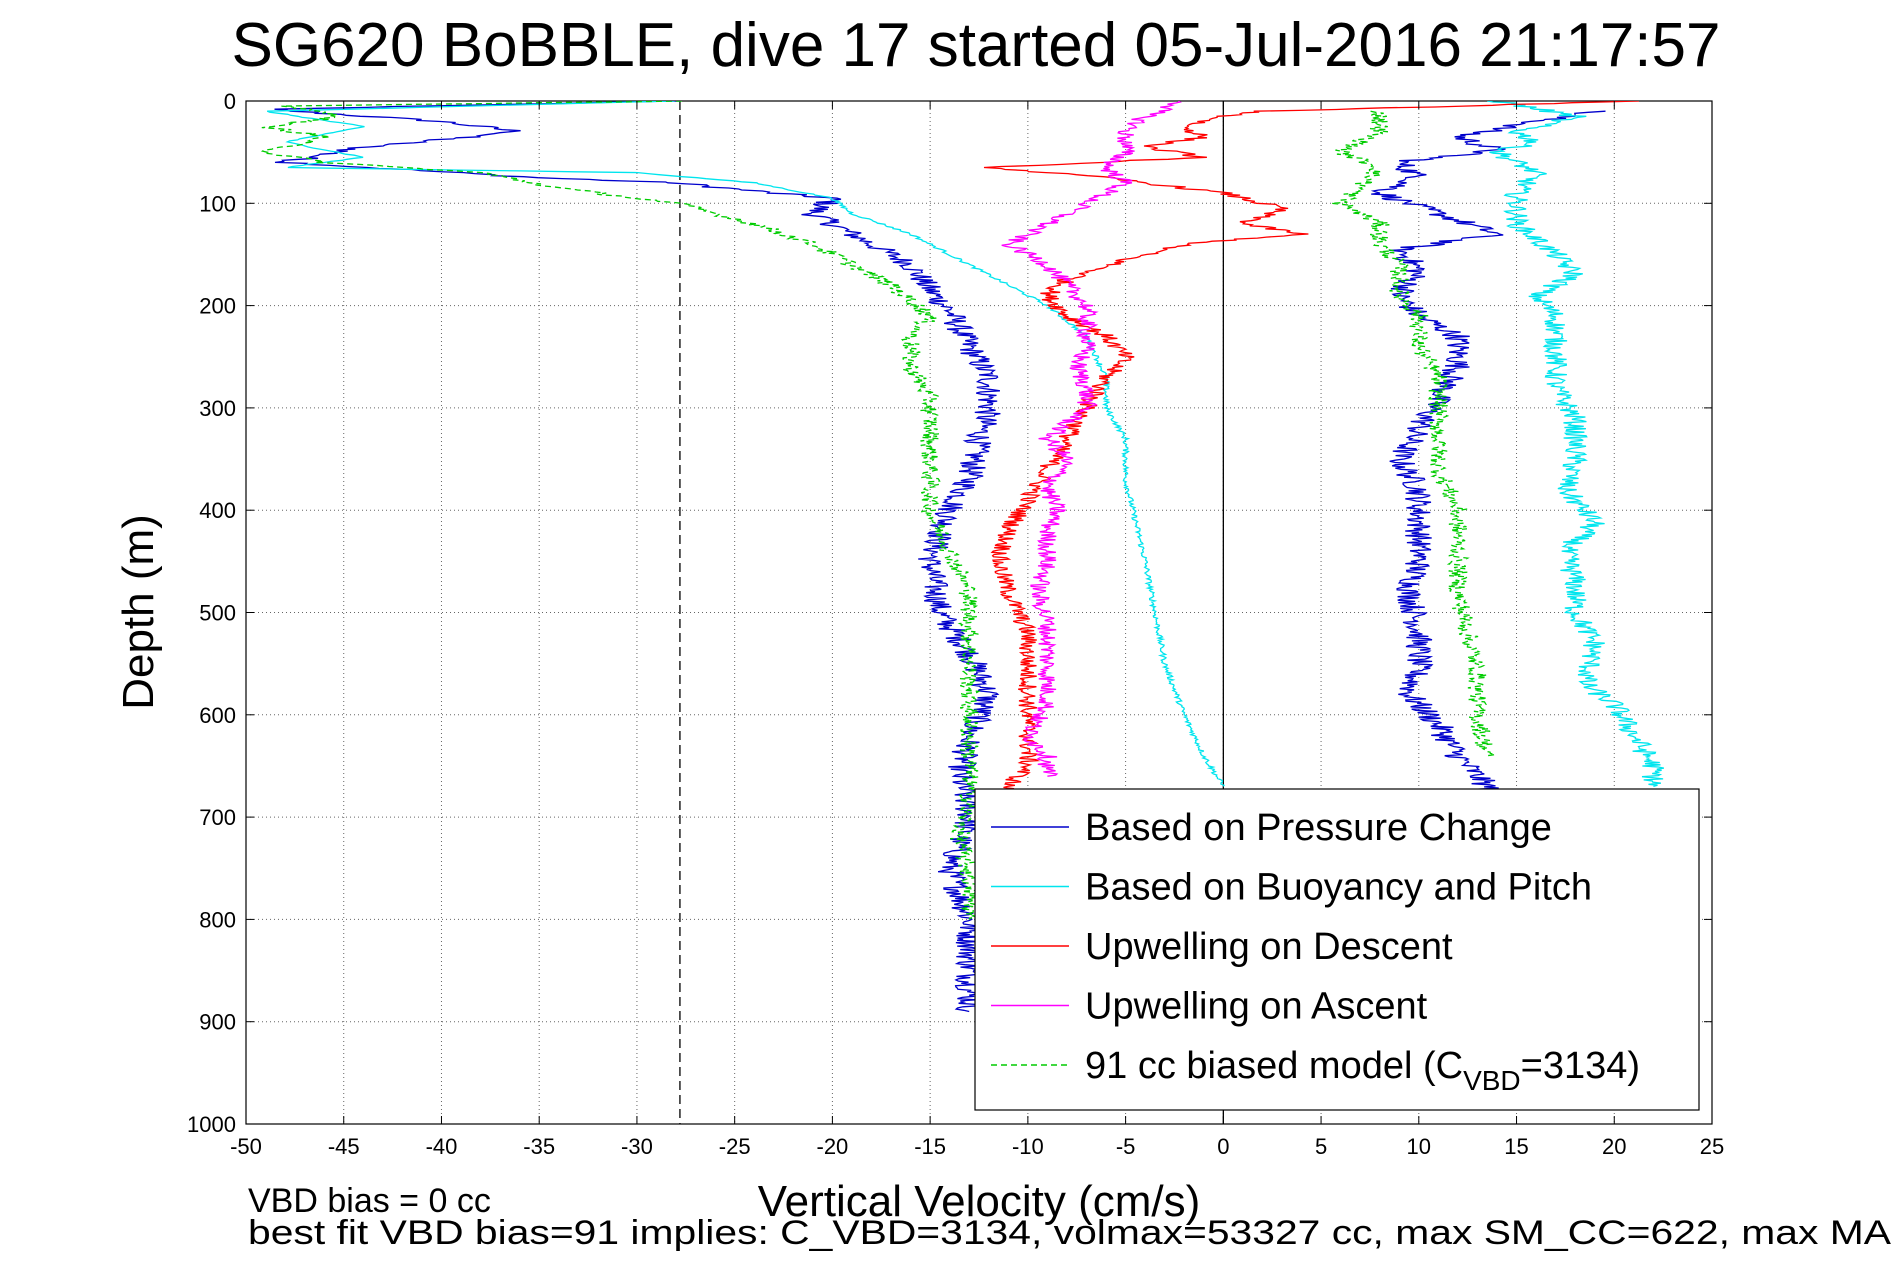  I want to click on legend-label: Based on Pressure Change, so click(1318, 828).